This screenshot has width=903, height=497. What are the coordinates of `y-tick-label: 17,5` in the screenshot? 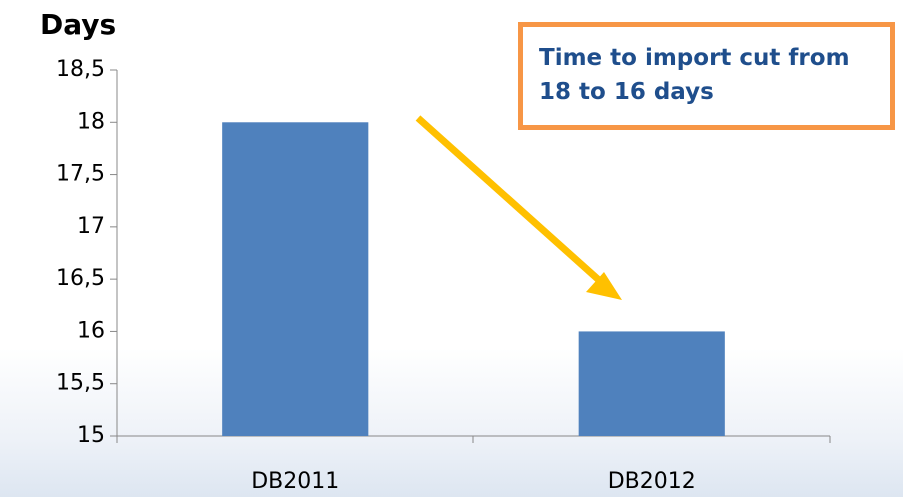 It's located at (80, 174).